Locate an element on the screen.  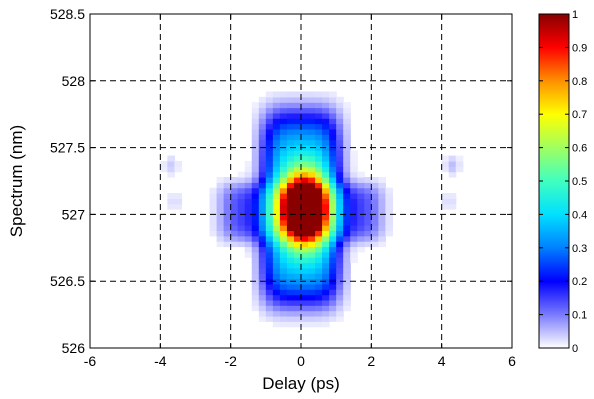
colorbar-tick-label: 0.4 is located at coordinates (579, 215).